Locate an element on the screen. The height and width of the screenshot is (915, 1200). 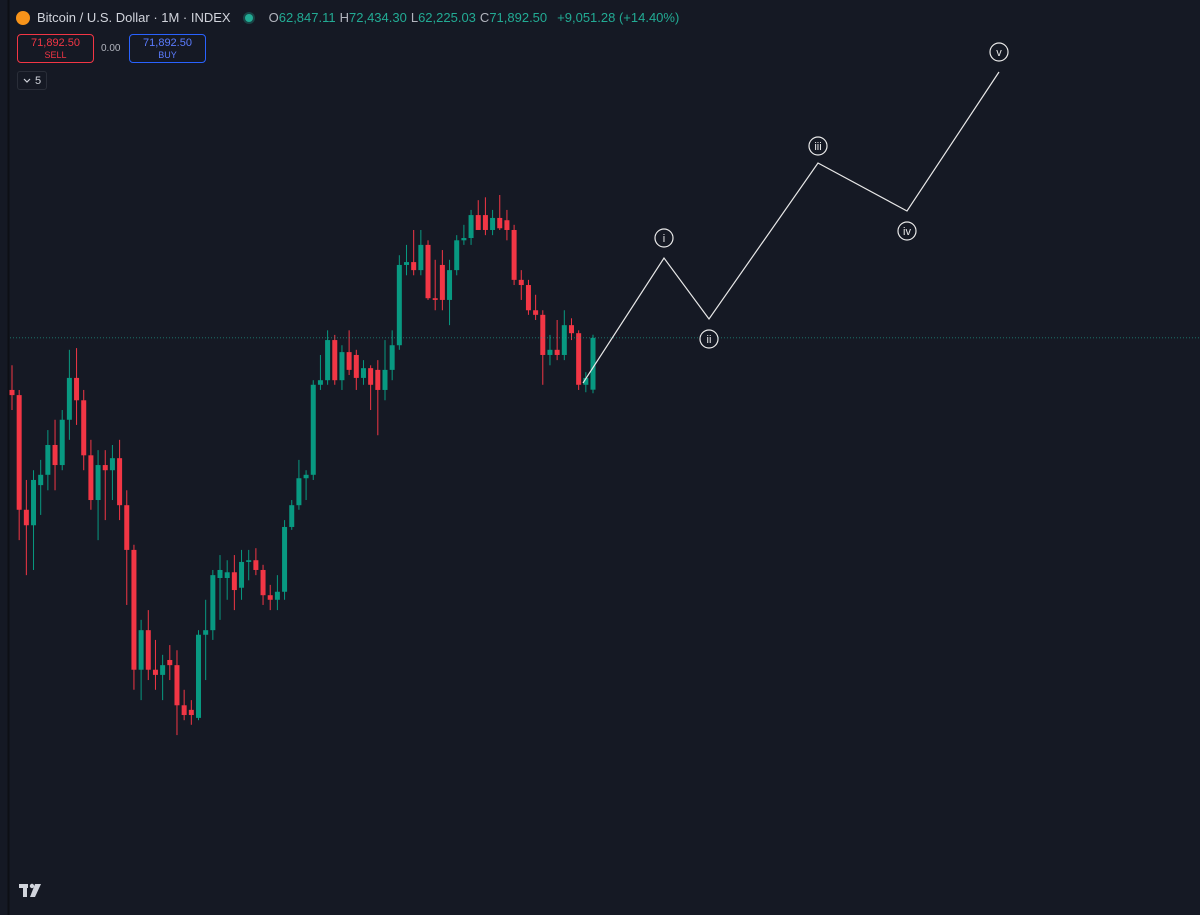
buy-button: 71,892.50 BUY is located at coordinates (167, 48).